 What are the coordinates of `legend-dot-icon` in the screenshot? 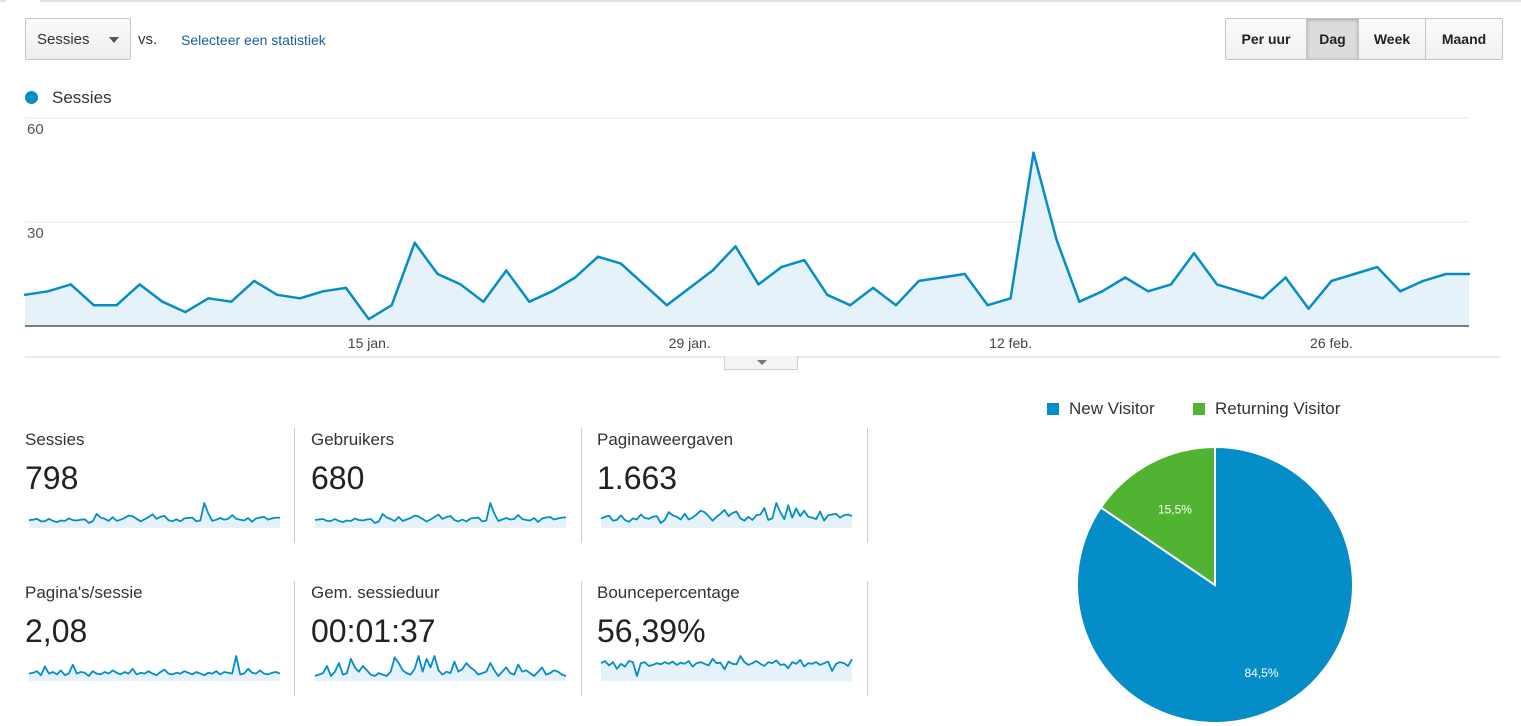 It's located at (31, 97).